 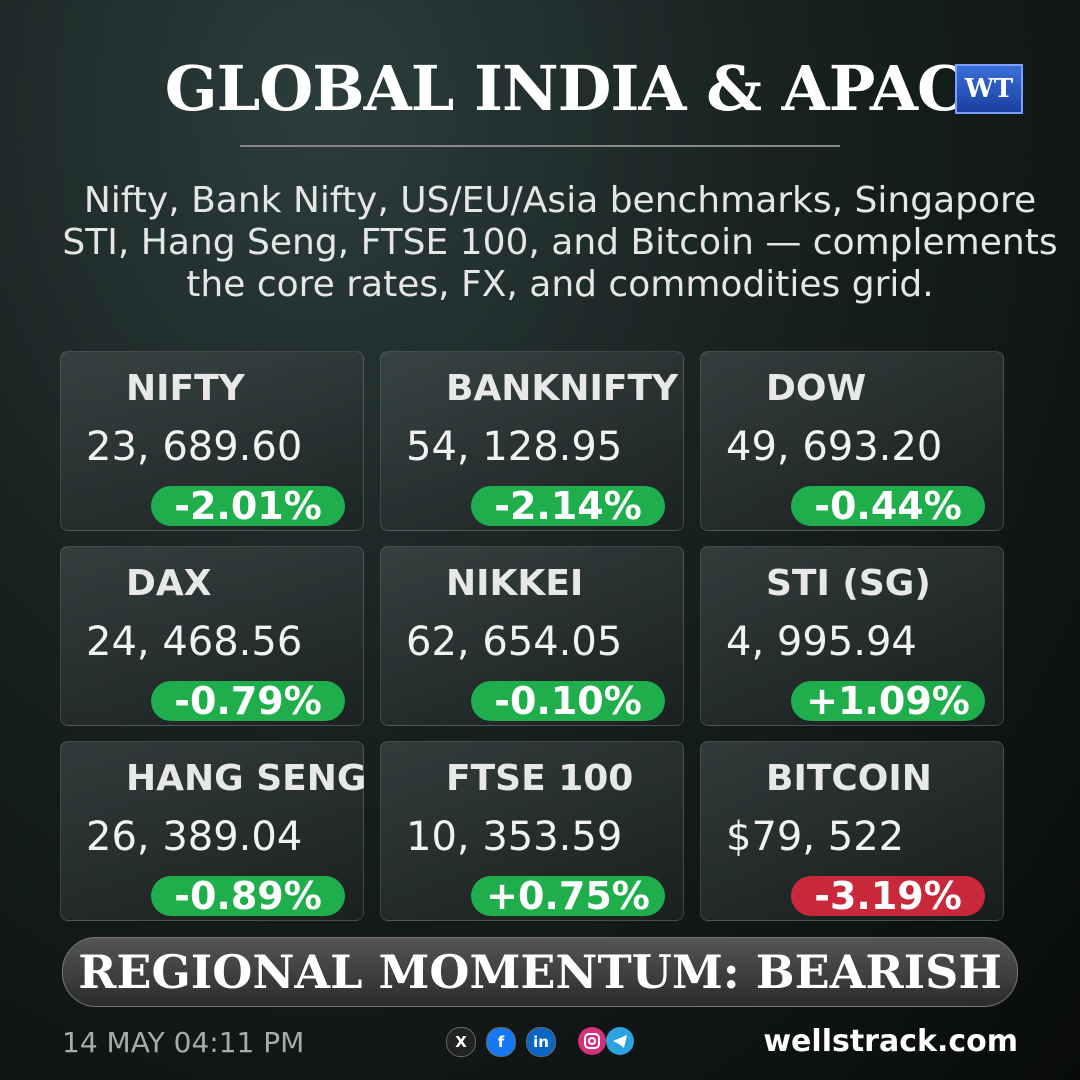 What do you see at coordinates (514, 447) in the screenshot?
I see `index-value: 54, 128.95` at bounding box center [514, 447].